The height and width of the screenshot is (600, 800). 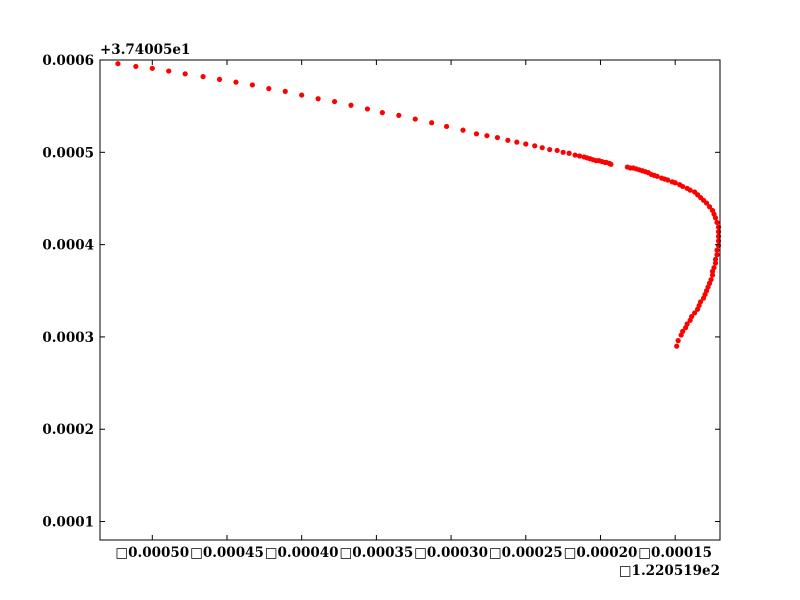 I want to click on x-tick-label: □0.00015, so click(x=675, y=553).